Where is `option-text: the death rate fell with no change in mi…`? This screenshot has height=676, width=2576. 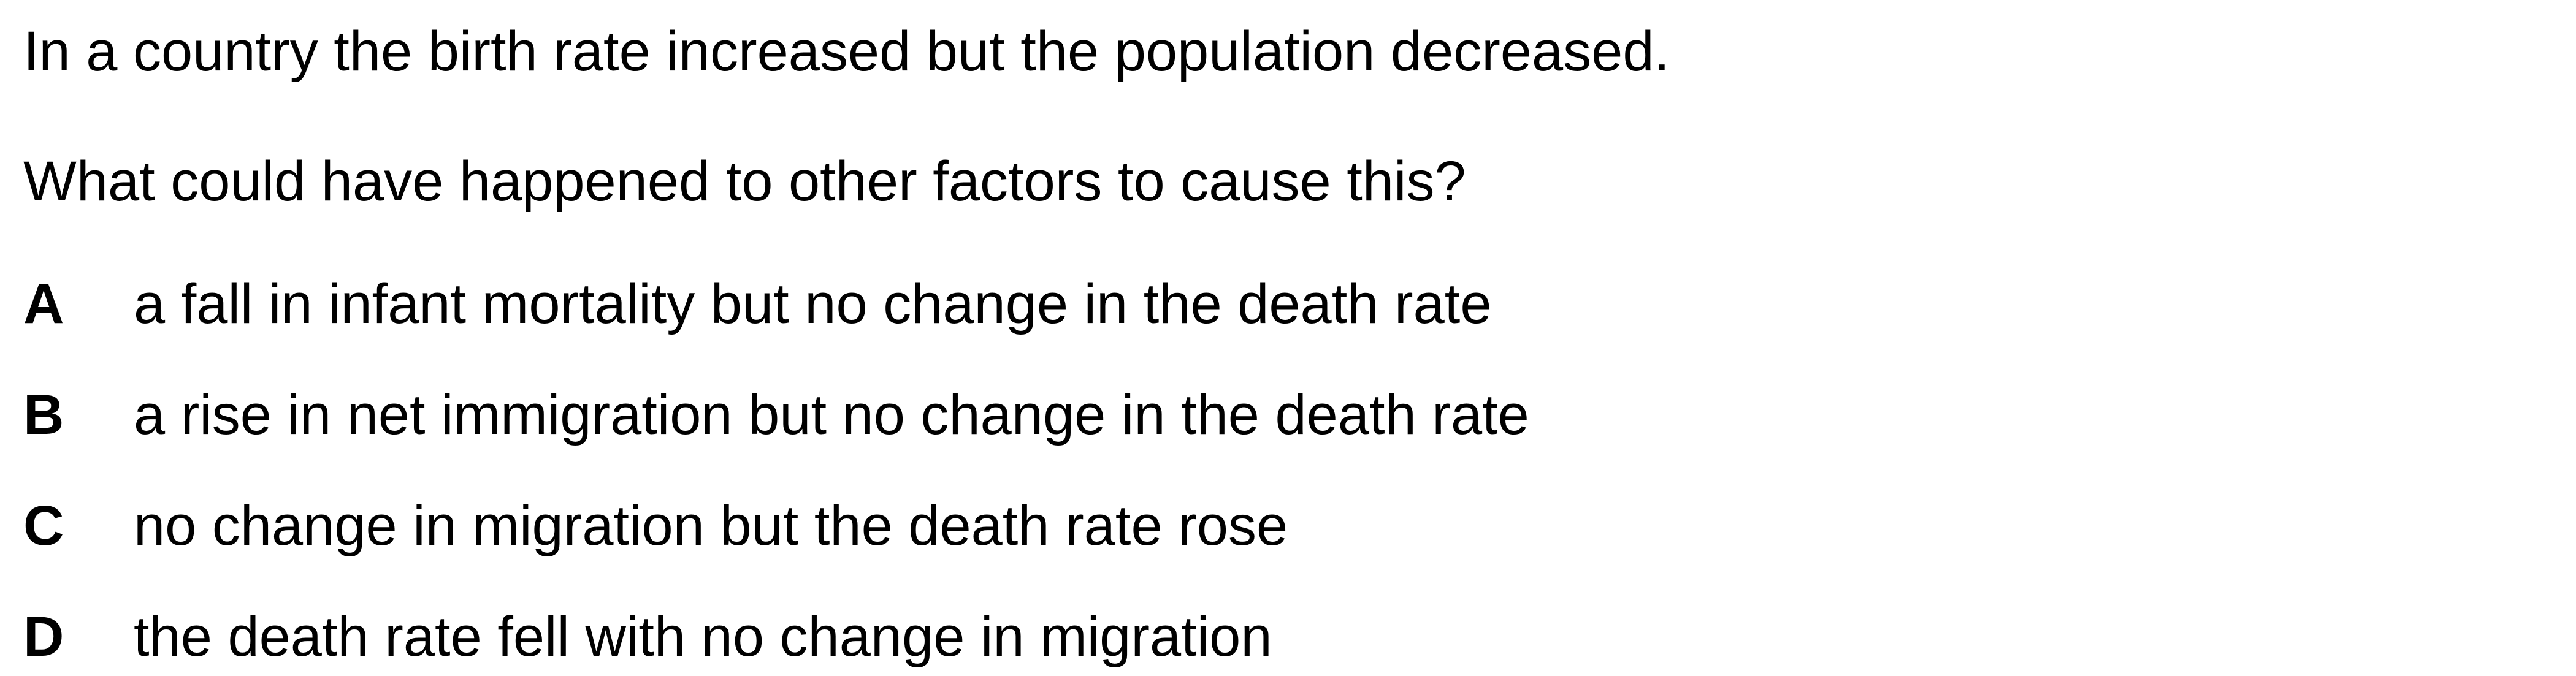 option-text: the death rate fell with no change in mi… is located at coordinates (703, 637).